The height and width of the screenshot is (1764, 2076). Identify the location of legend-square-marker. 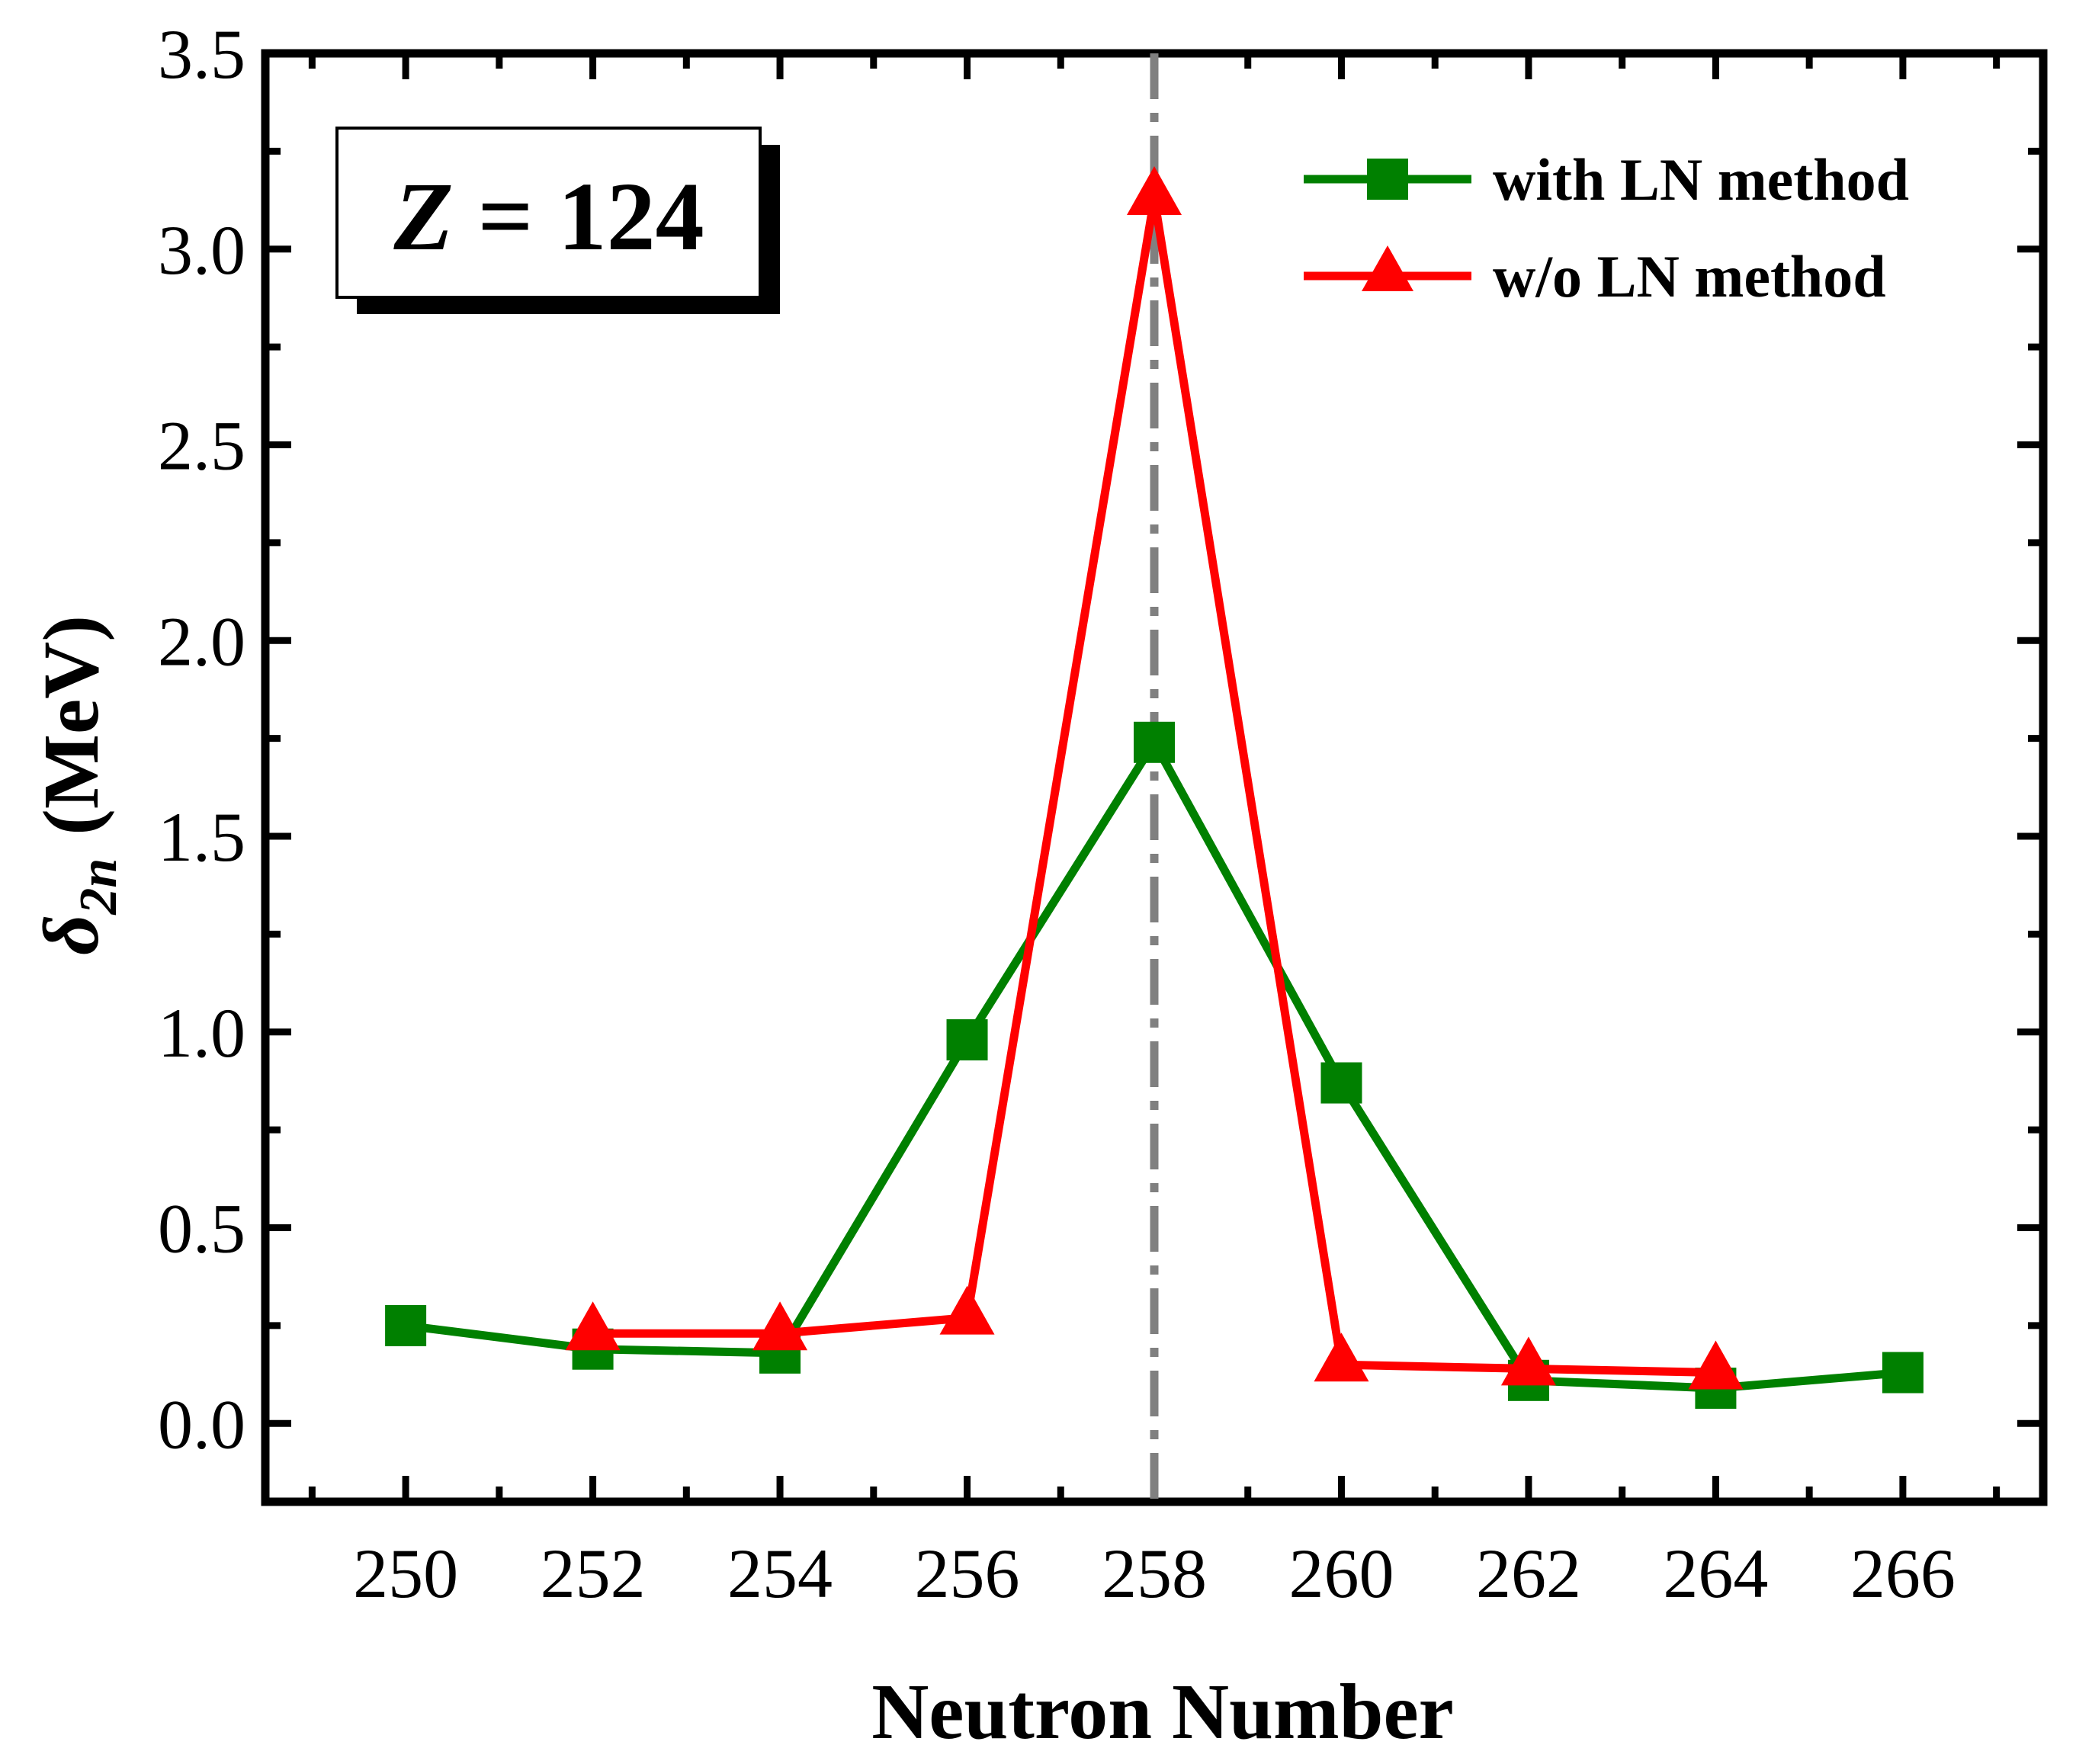
(1387, 179).